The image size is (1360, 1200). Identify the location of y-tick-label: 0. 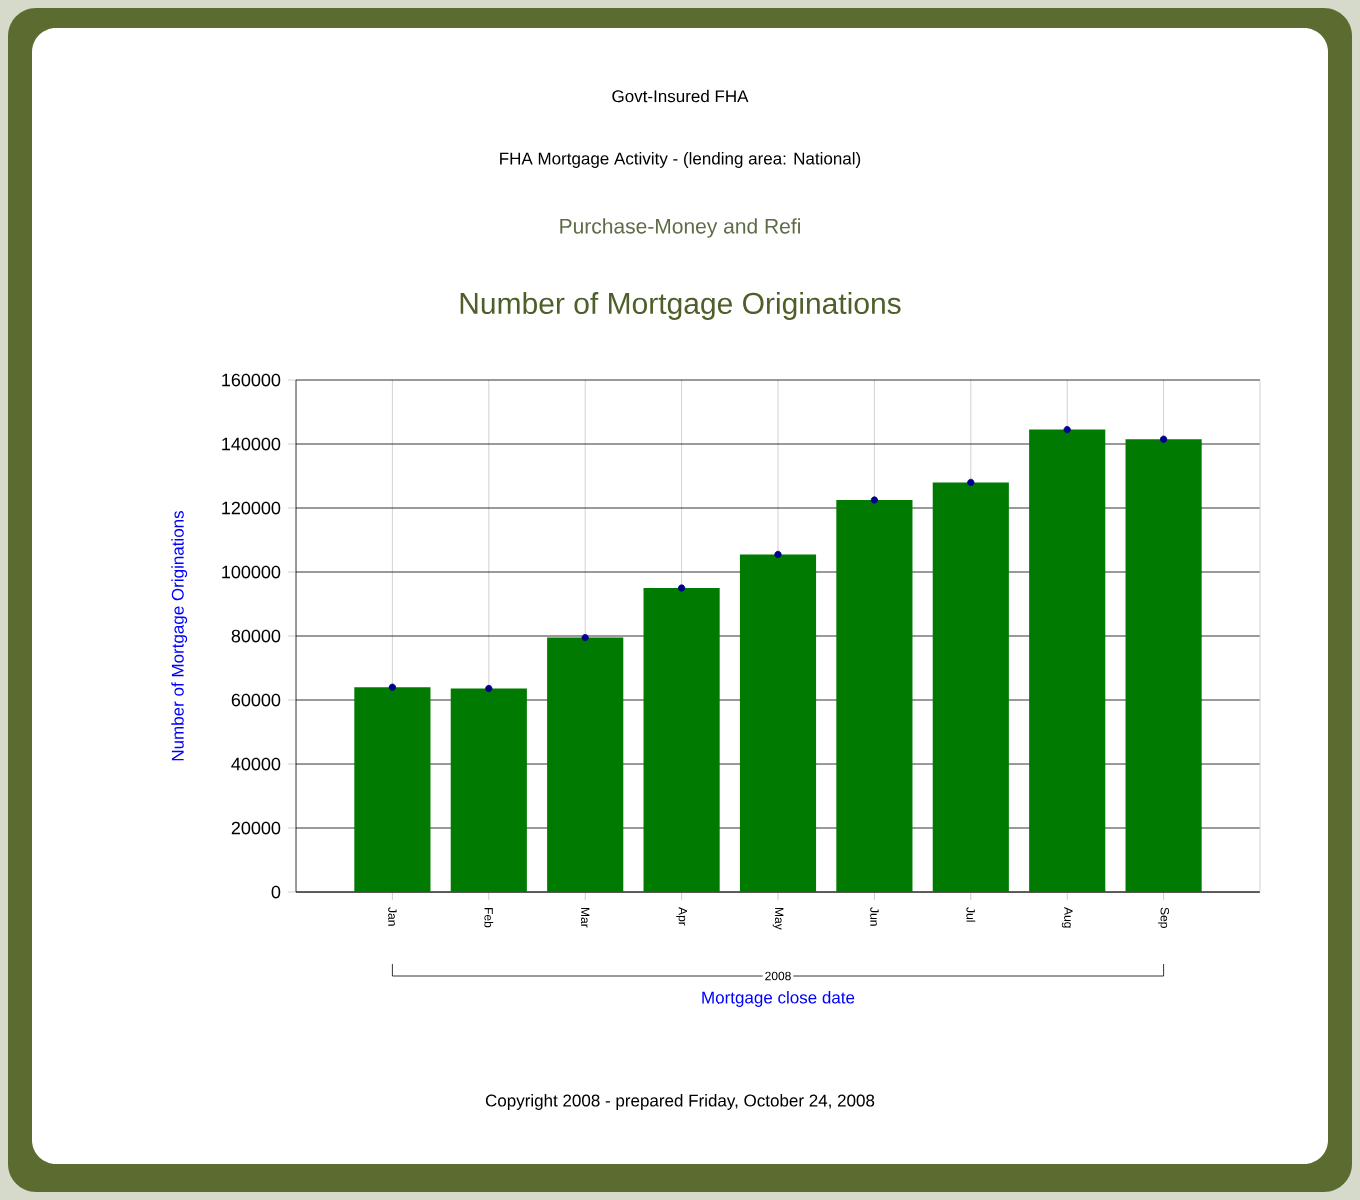
(276, 892).